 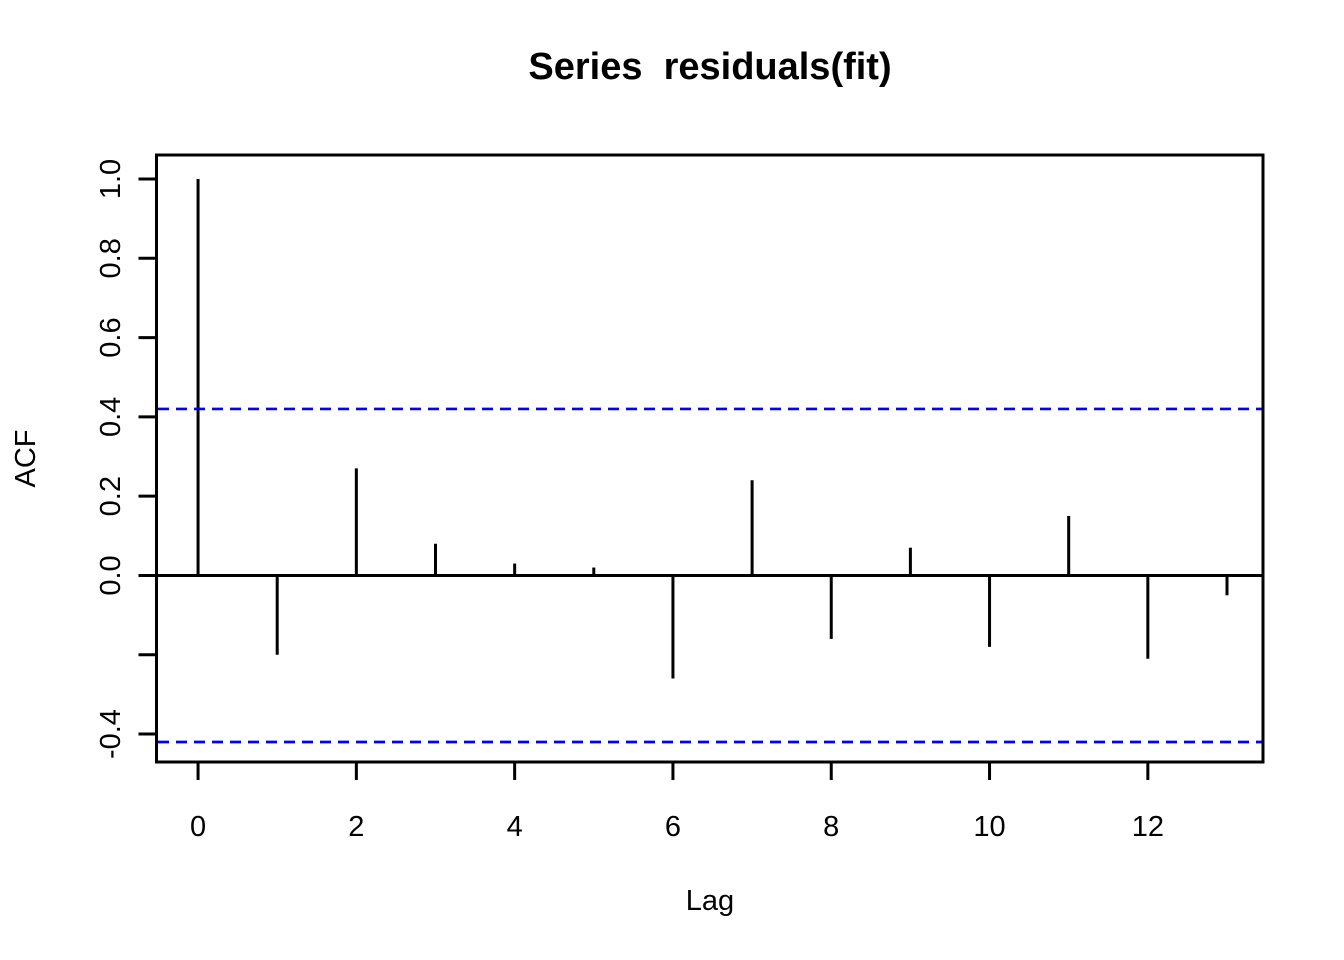 I want to click on x-tick-label-10: 10, so click(x=989, y=827).